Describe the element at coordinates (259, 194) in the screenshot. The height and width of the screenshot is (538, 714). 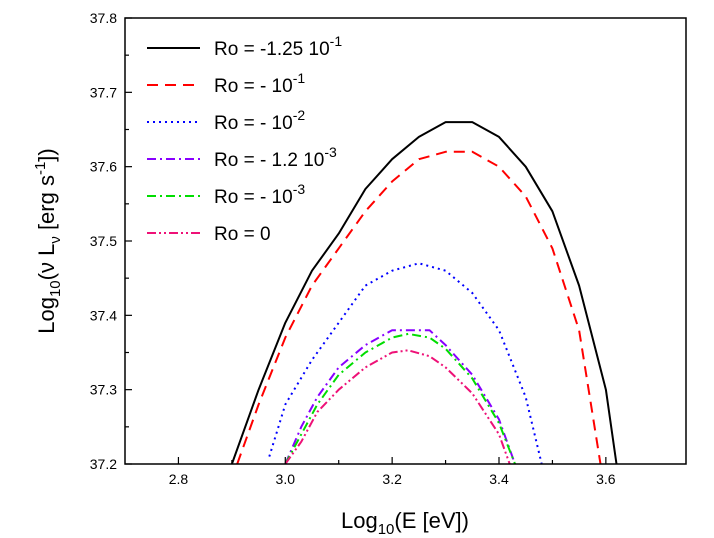
I see `legend-label-4: Ro = - 10-3` at that location.